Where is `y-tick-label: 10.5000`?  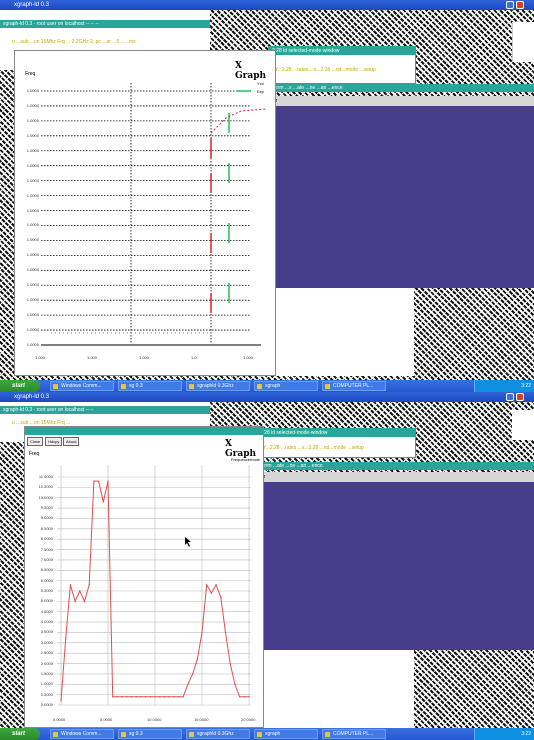 y-tick-label: 10.5000 is located at coordinates (45, 487).